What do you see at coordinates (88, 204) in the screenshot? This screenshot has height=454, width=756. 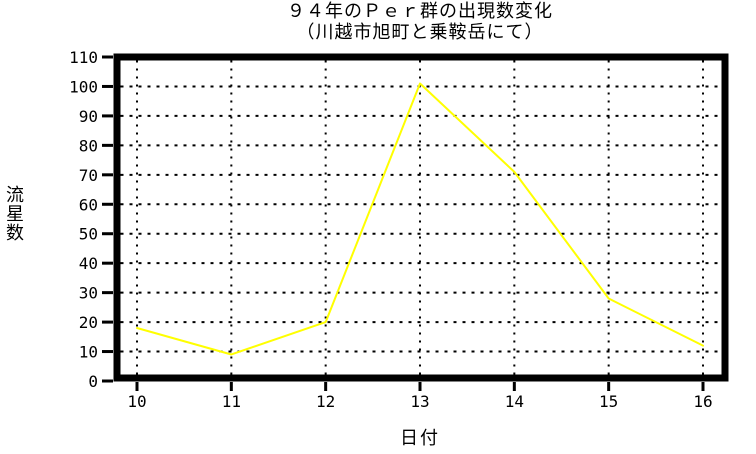 I see `y-tick-label: 60` at bounding box center [88, 204].